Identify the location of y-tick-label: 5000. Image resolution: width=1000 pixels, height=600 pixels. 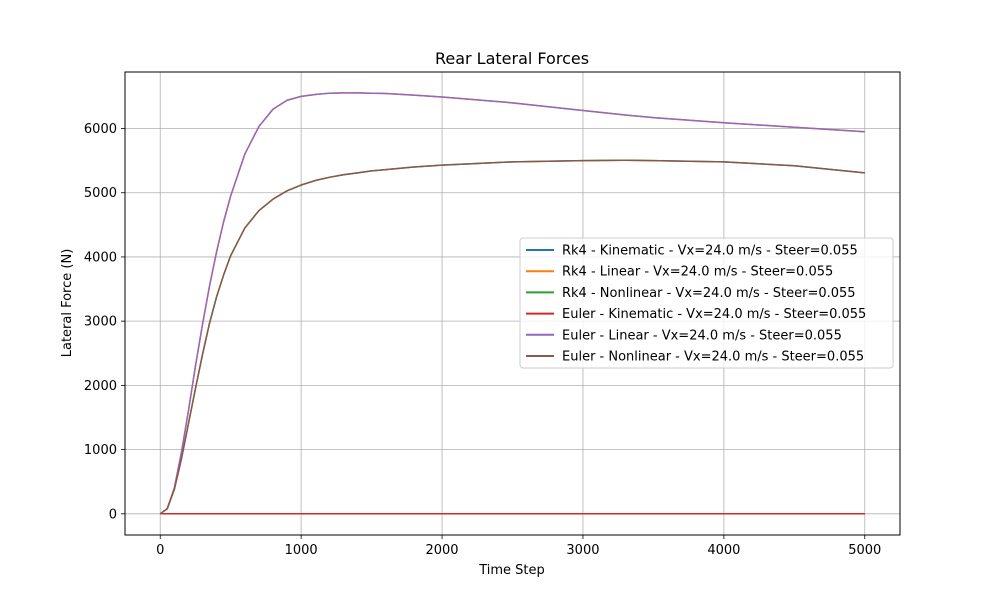
(100, 193).